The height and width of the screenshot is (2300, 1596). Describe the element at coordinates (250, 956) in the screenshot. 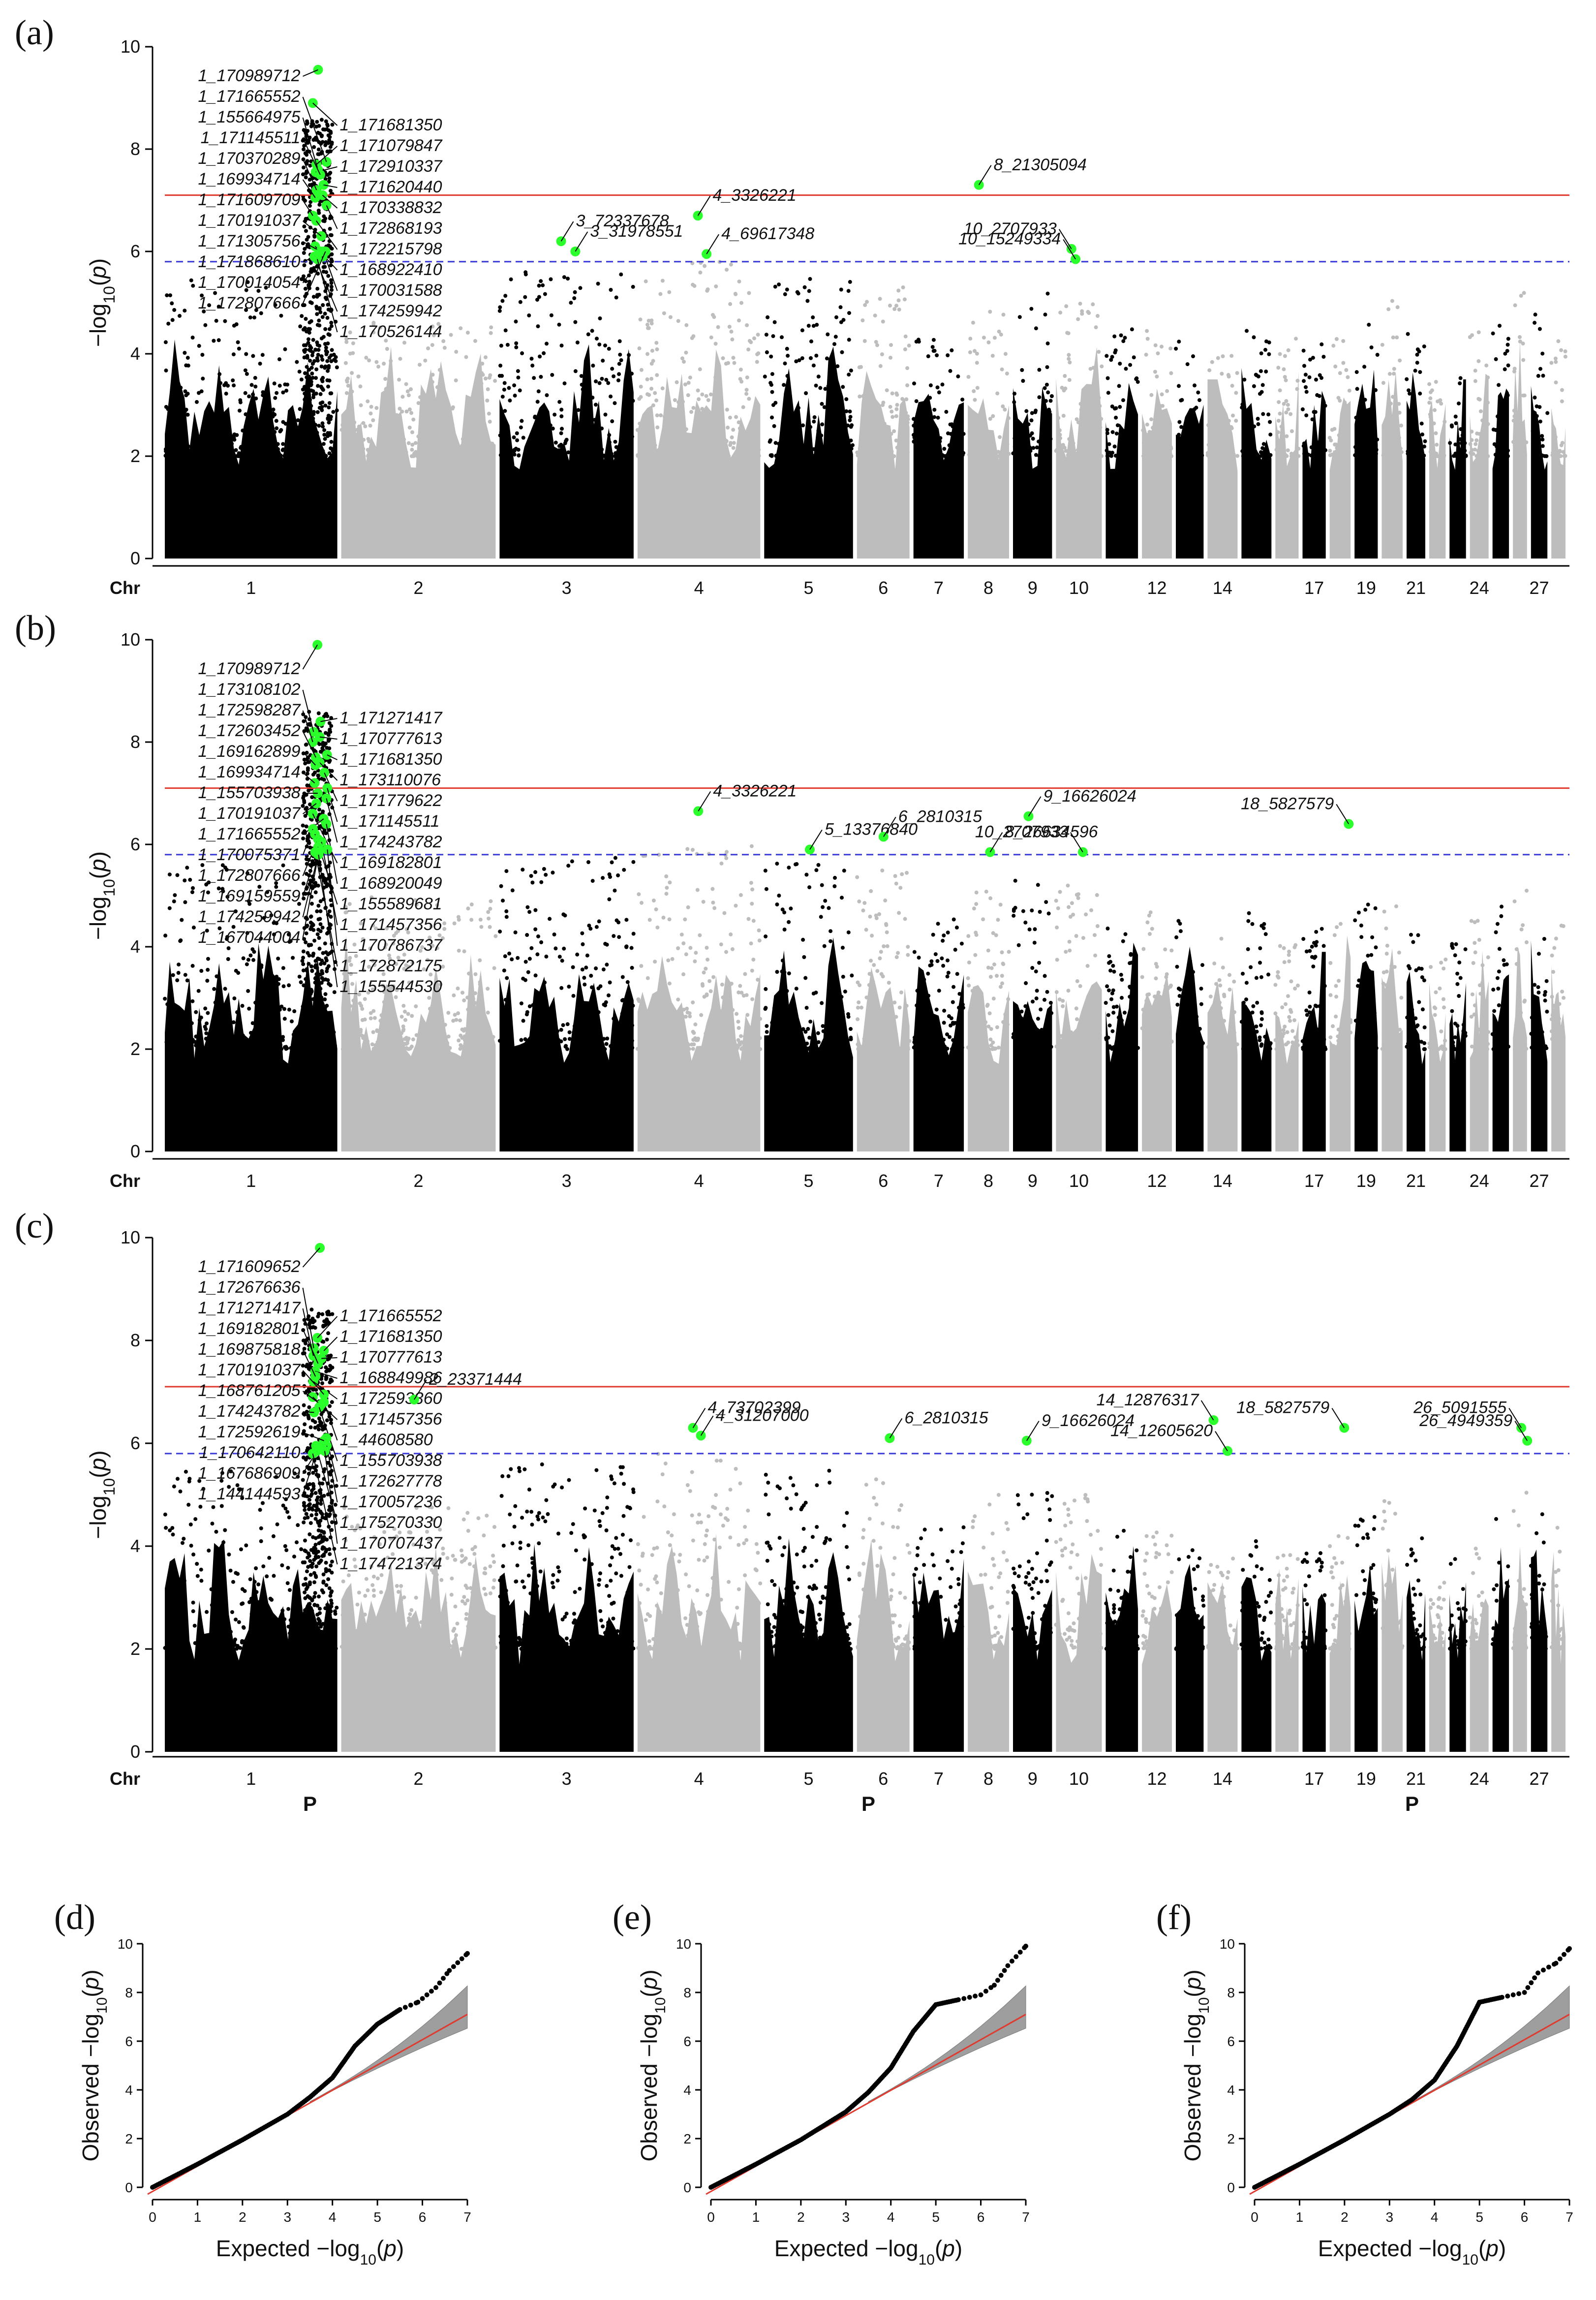

I see `chr-1-points` at that location.